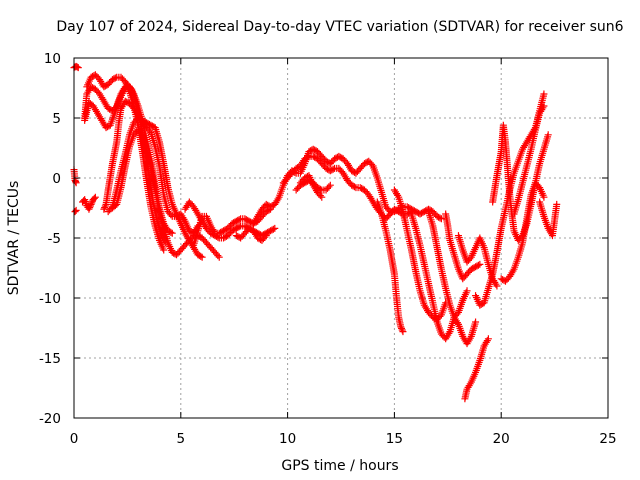 Image resolution: width=640 pixels, height=480 pixels. What do you see at coordinates (50, 359) in the screenshot?
I see `y-tick-label: -15` at bounding box center [50, 359].